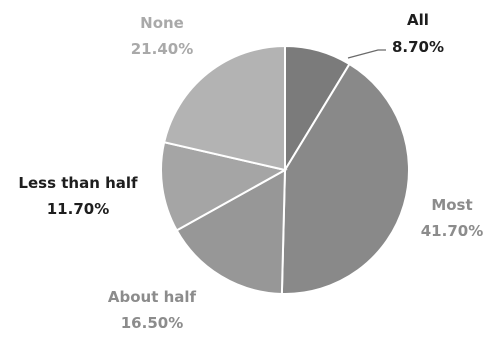  What do you see at coordinates (366, 54) in the screenshot?
I see `leader-line-all` at bounding box center [366, 54].